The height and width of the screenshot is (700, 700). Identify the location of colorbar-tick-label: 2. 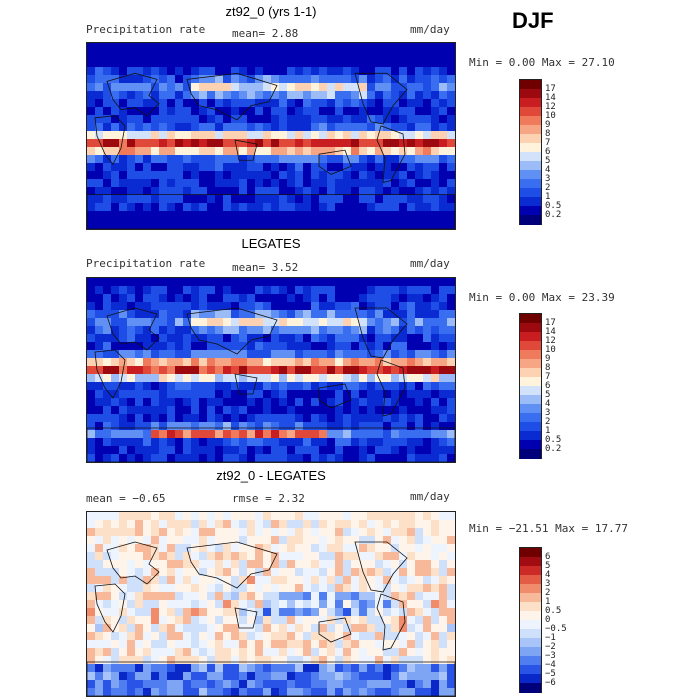
(548, 187).